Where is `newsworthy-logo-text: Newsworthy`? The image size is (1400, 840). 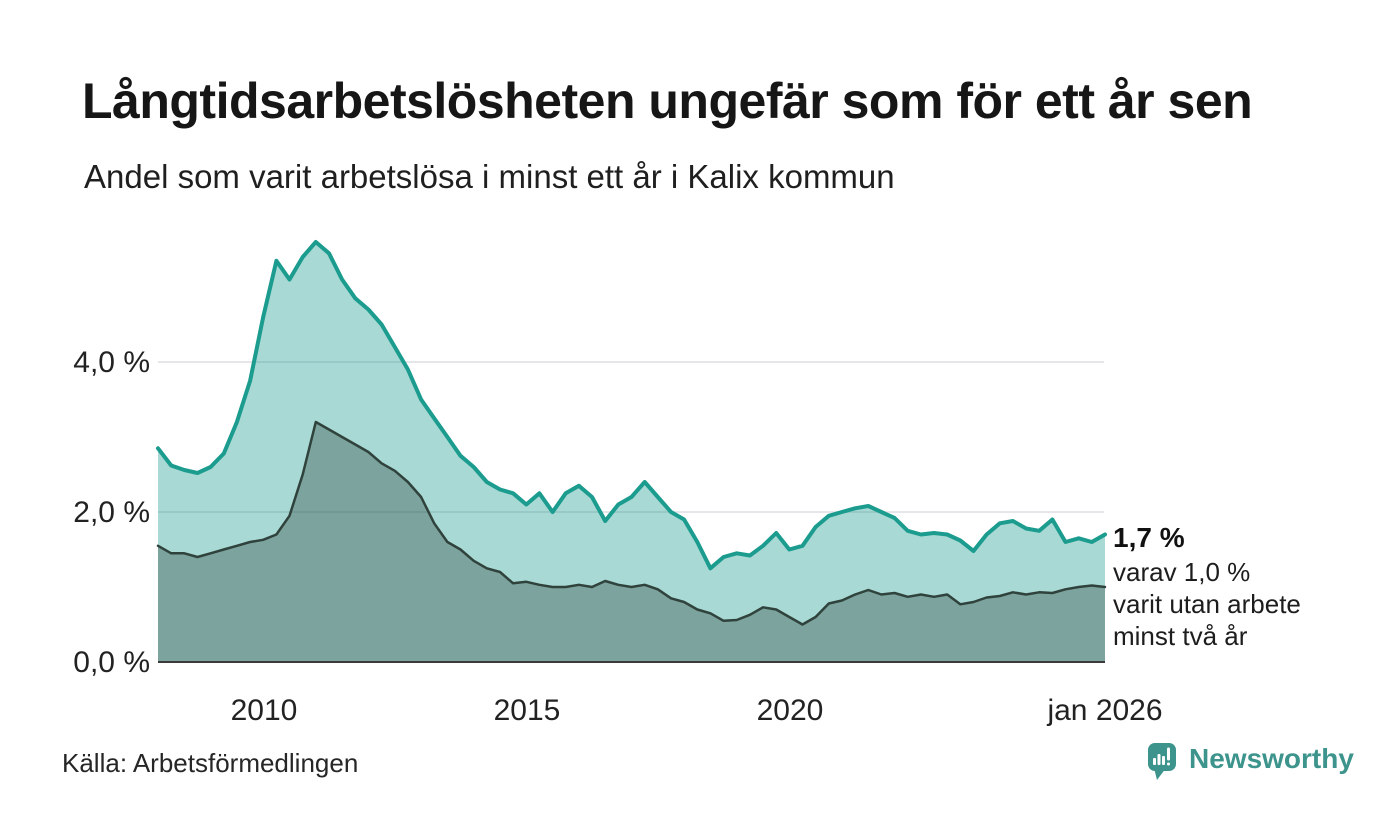 newsworthy-logo-text: Newsworthy is located at coordinates (1271, 758).